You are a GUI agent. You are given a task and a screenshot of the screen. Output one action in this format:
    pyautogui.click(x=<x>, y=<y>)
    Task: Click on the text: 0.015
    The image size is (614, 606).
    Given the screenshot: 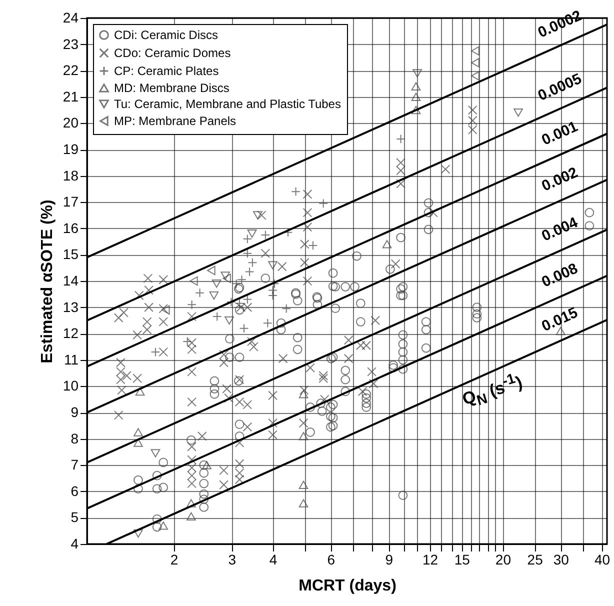 What is the action you would take?
    pyautogui.click(x=559, y=320)
    